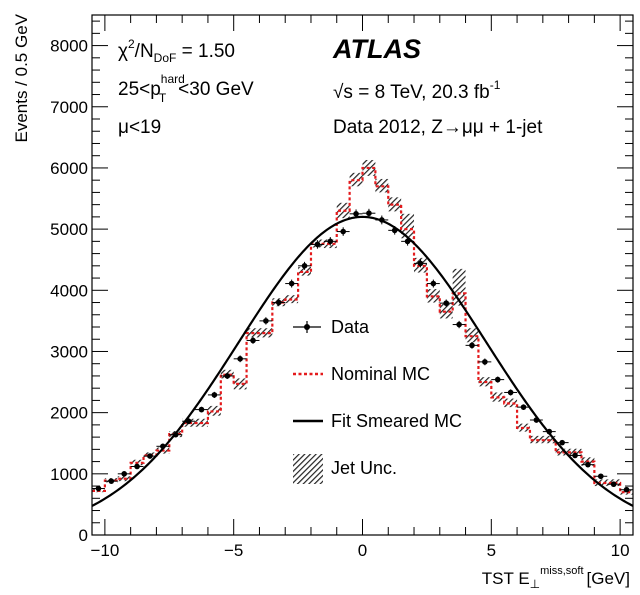 The image size is (640, 595). Describe the element at coordinates (556, 578) in the screenshot. I see `x-axis-label: TST E⊥miss,soft [GeV]` at that location.